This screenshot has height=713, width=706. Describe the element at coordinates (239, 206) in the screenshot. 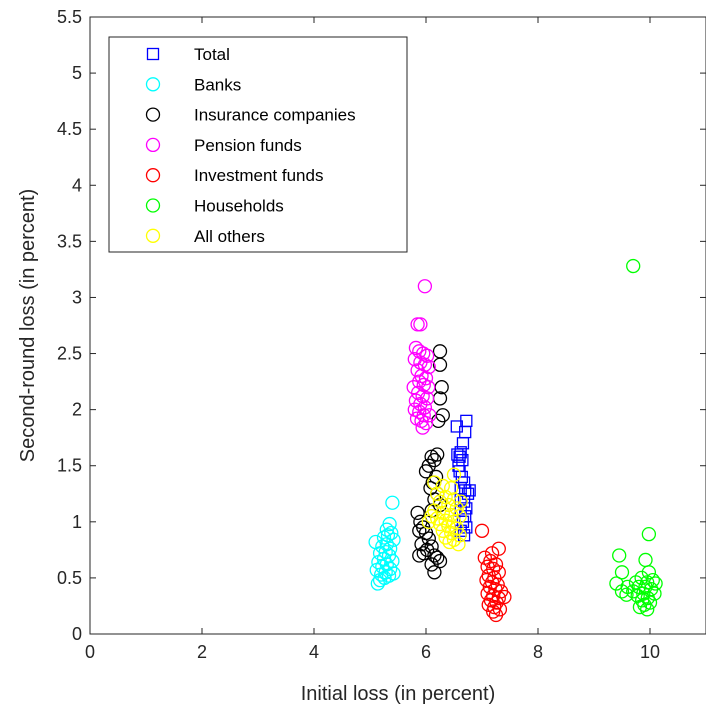

I see `legend-label: Households` at that location.